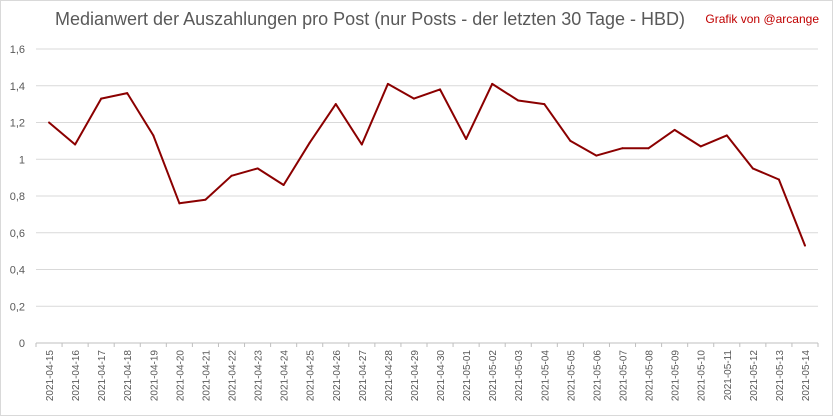  I want to click on y-tick-label: 1,6, so click(17, 50).